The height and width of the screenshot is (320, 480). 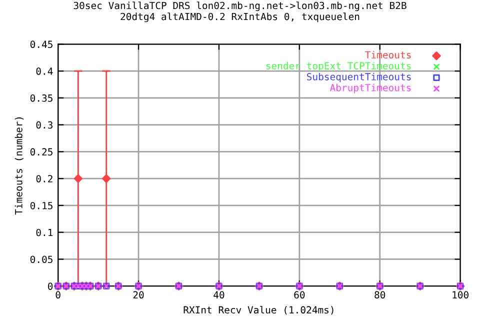 What do you see at coordinates (240, 12) in the screenshot?
I see `chart-title: 30sec VanillaTCP DRS lon02.mb-ng.net->lon03.mb-ng.net B2B 20dtg4 altAIMD-0.2 RxIntAbs 0, txqueuelen` at bounding box center [240, 12].